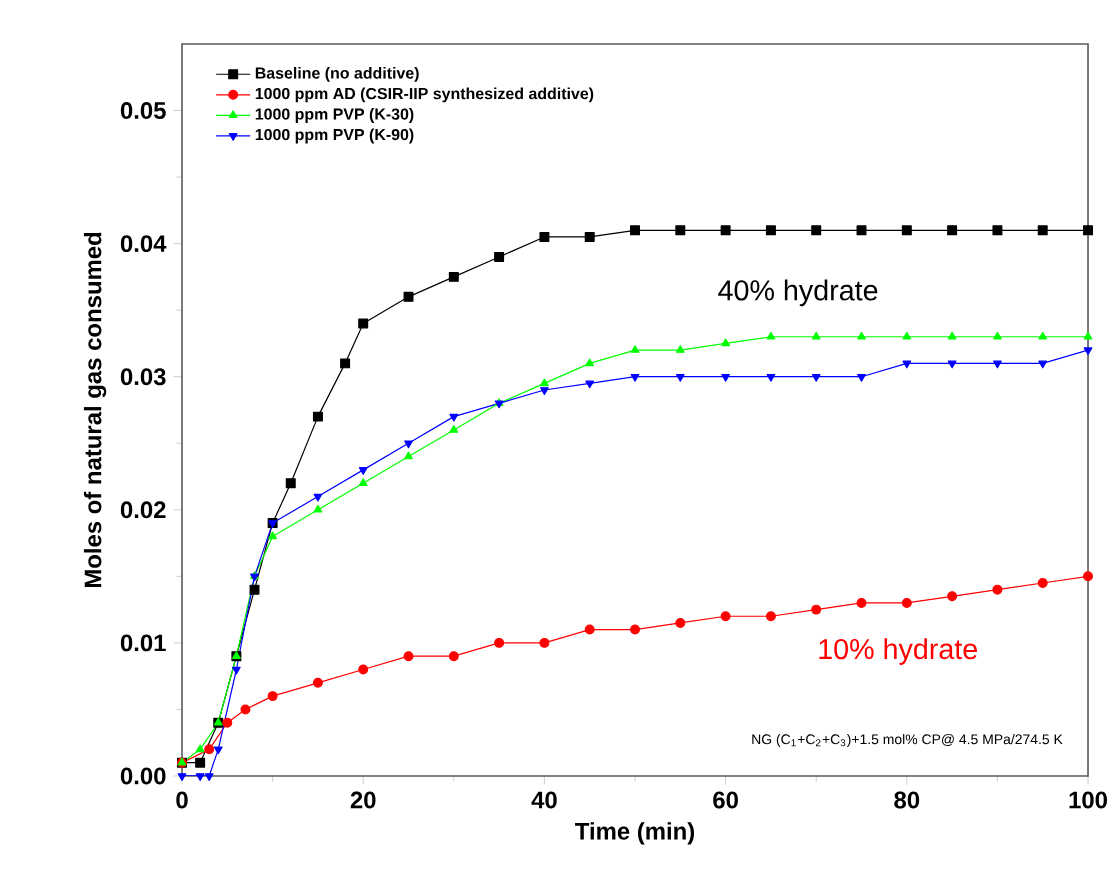 The image size is (1120, 888). Describe the element at coordinates (635, 833) in the screenshot. I see `x-axis-title: Time (min)` at that location.